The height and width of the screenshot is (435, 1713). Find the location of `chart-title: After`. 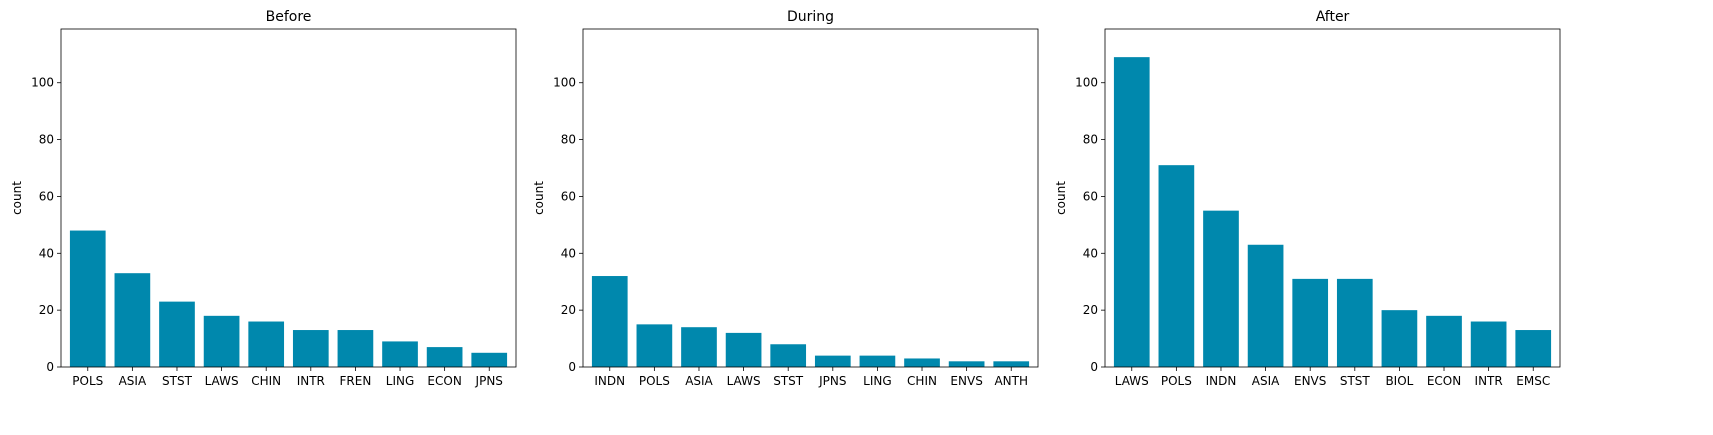

chart-title: After is located at coordinates (1333, 17).